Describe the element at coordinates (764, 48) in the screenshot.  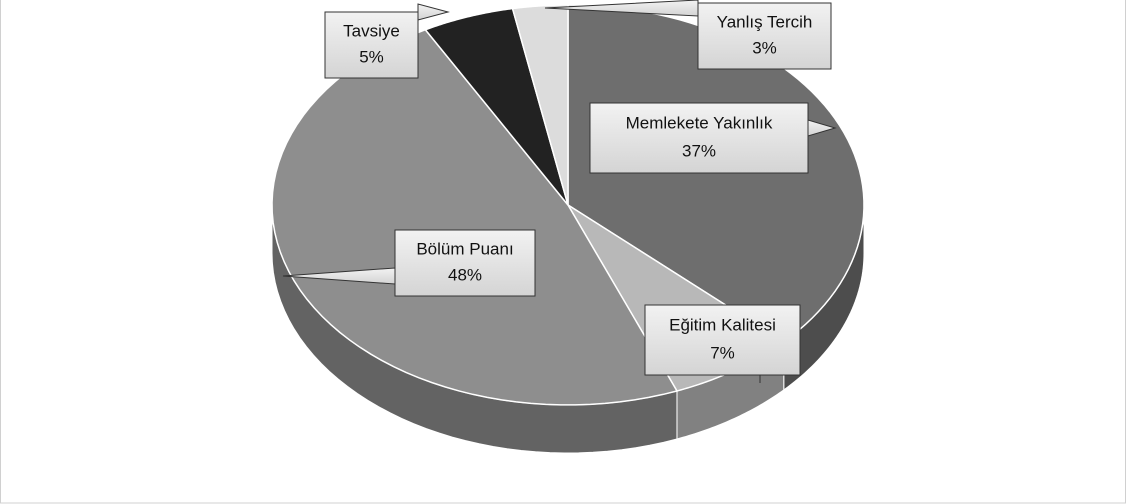
I see `slice-value: 3%` at that location.